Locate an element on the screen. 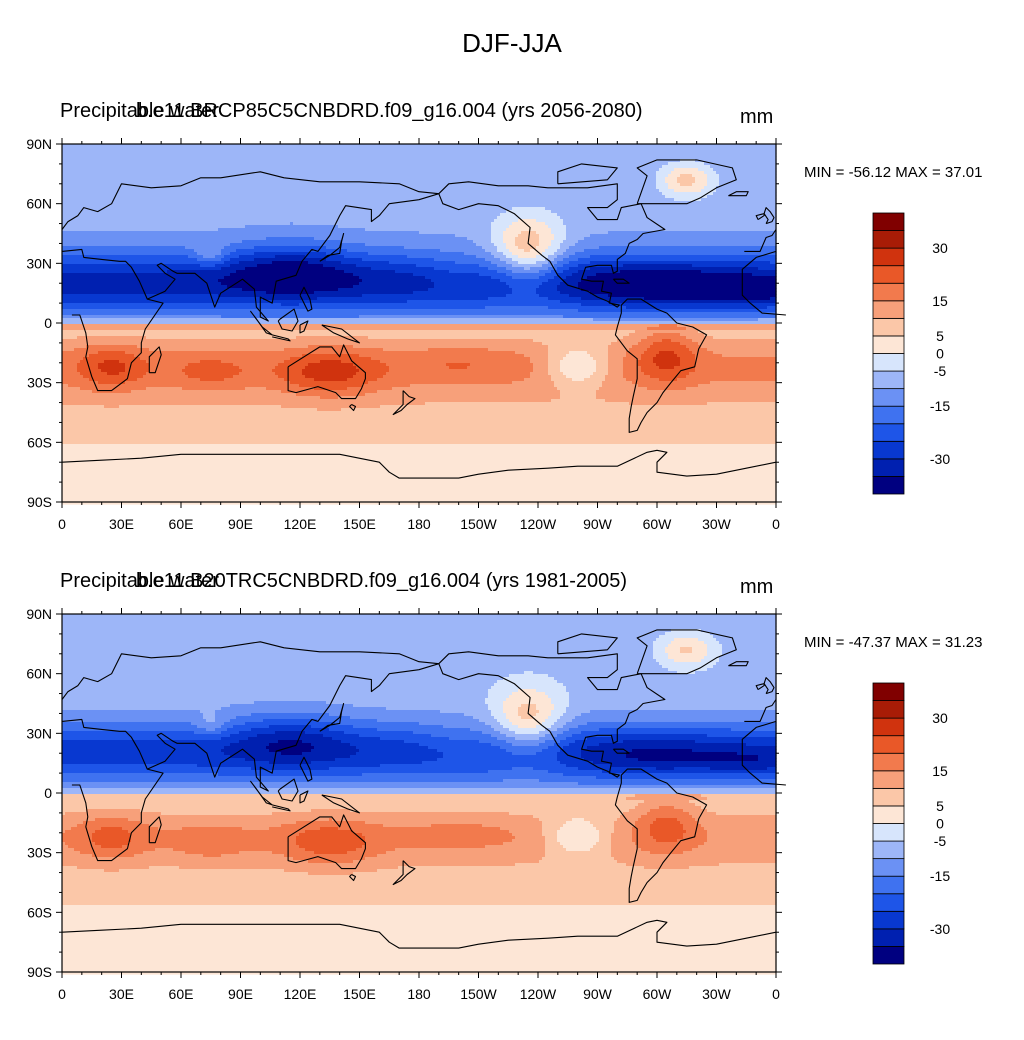 The height and width of the screenshot is (1040, 1024). x-tick-label: 120E is located at coordinates (300, 994).